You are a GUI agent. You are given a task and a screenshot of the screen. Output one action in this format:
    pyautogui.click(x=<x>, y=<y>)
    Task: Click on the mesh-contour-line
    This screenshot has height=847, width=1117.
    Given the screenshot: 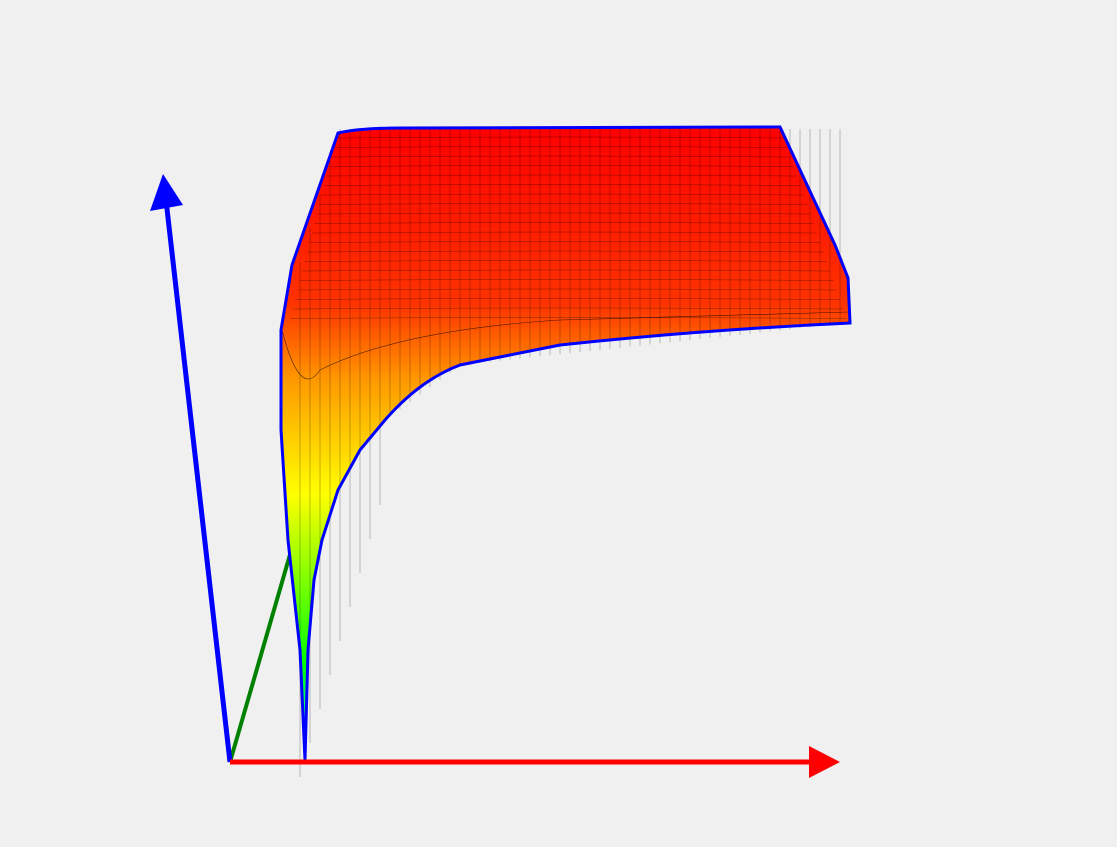 What is the action you would take?
    pyautogui.click(x=565, y=345)
    